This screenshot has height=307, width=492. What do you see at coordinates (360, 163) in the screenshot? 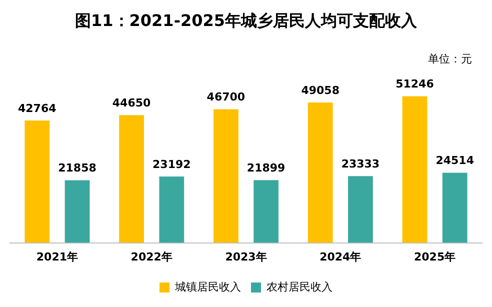
I see `data-label: 23333` at bounding box center [360, 163].